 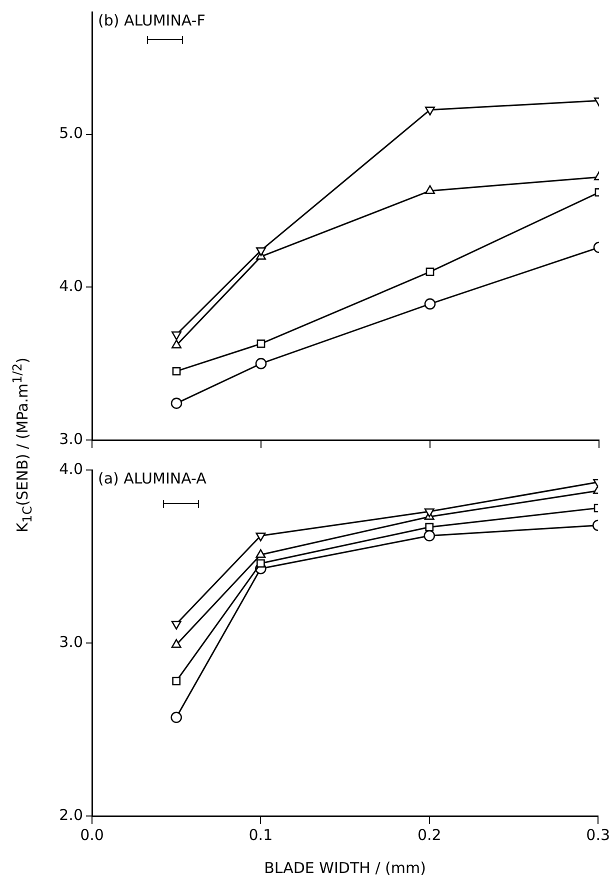 What do you see at coordinates (92, 835) in the screenshot?
I see `x-tick-label: 0.0` at bounding box center [92, 835].